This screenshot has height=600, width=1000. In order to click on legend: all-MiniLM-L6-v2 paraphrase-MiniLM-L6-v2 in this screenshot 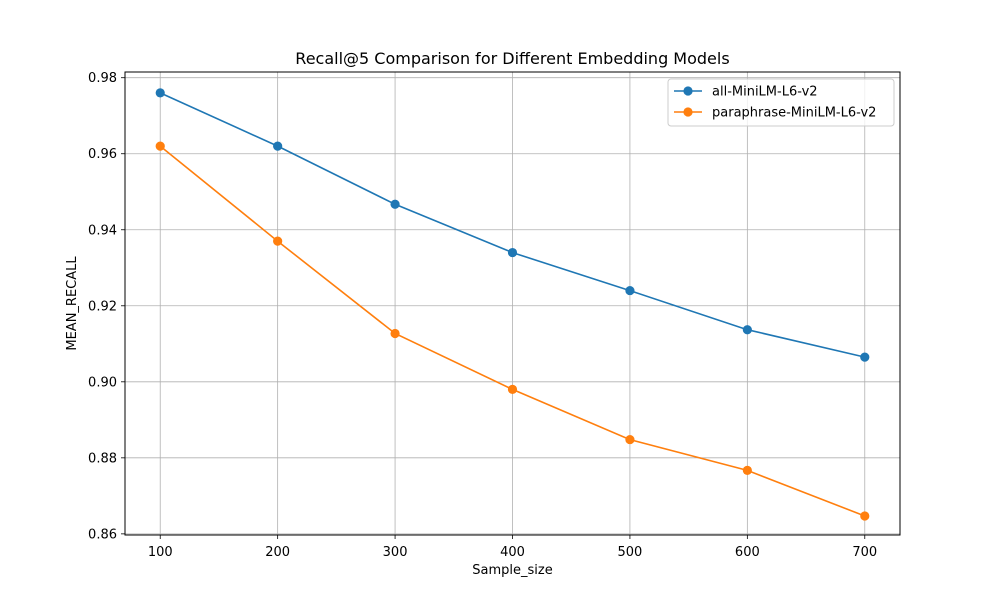, I will do `click(781, 102)`.